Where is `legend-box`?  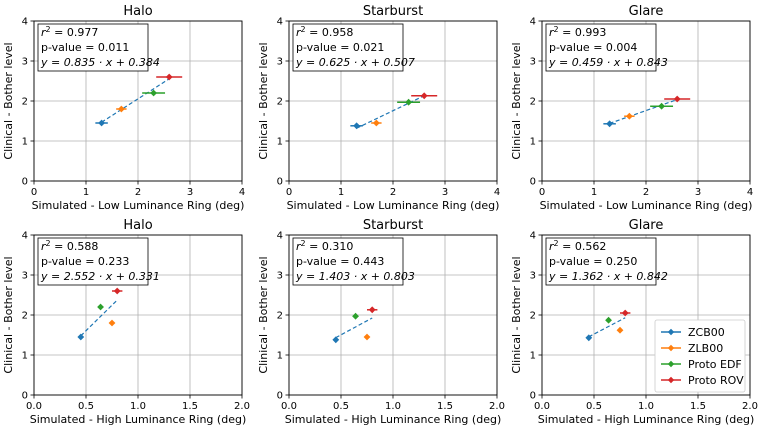
legend-box is located at coordinates (700, 356).